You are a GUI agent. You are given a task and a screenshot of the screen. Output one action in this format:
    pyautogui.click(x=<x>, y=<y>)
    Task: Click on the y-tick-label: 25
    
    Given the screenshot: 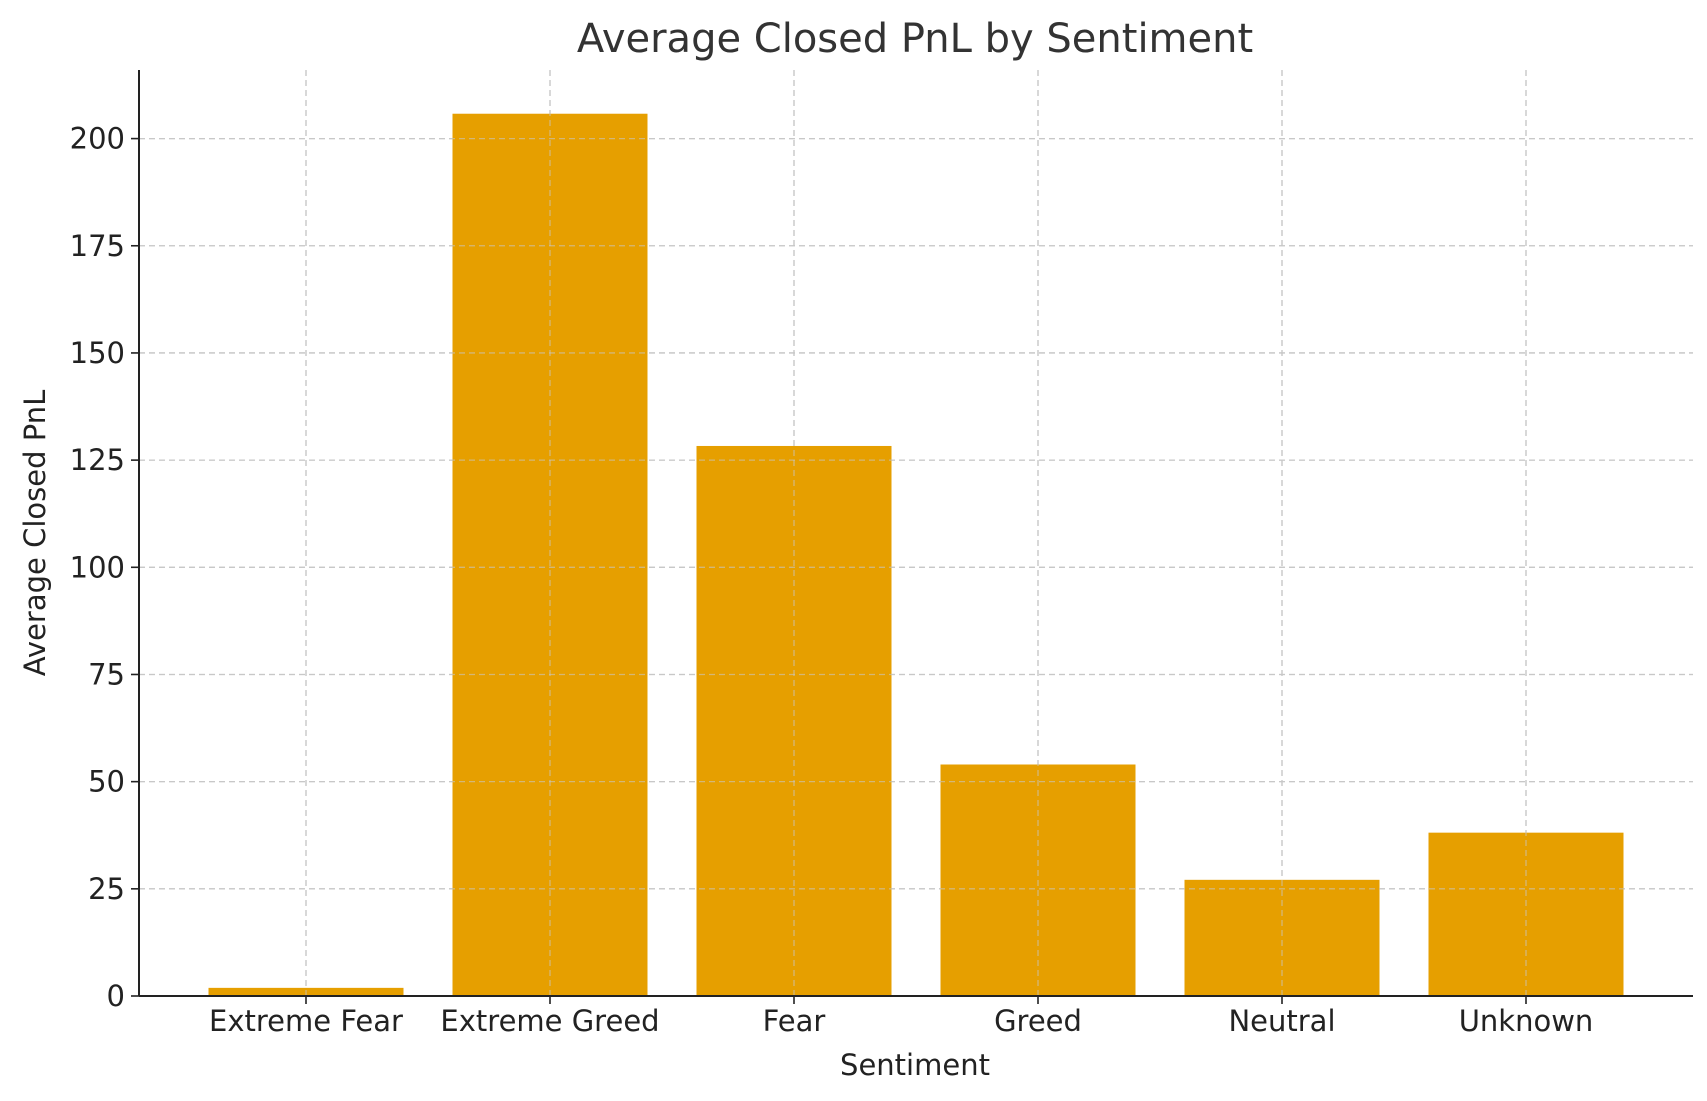 What is the action you would take?
    pyautogui.click(x=106, y=889)
    